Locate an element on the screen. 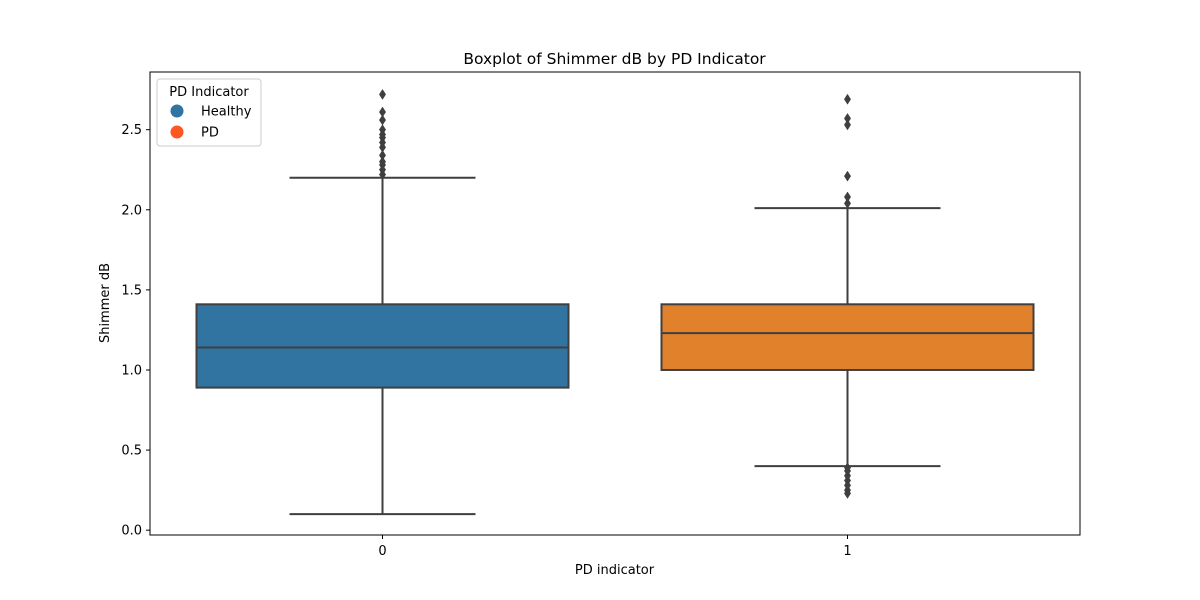  x-tick-label: 1 is located at coordinates (847, 551).